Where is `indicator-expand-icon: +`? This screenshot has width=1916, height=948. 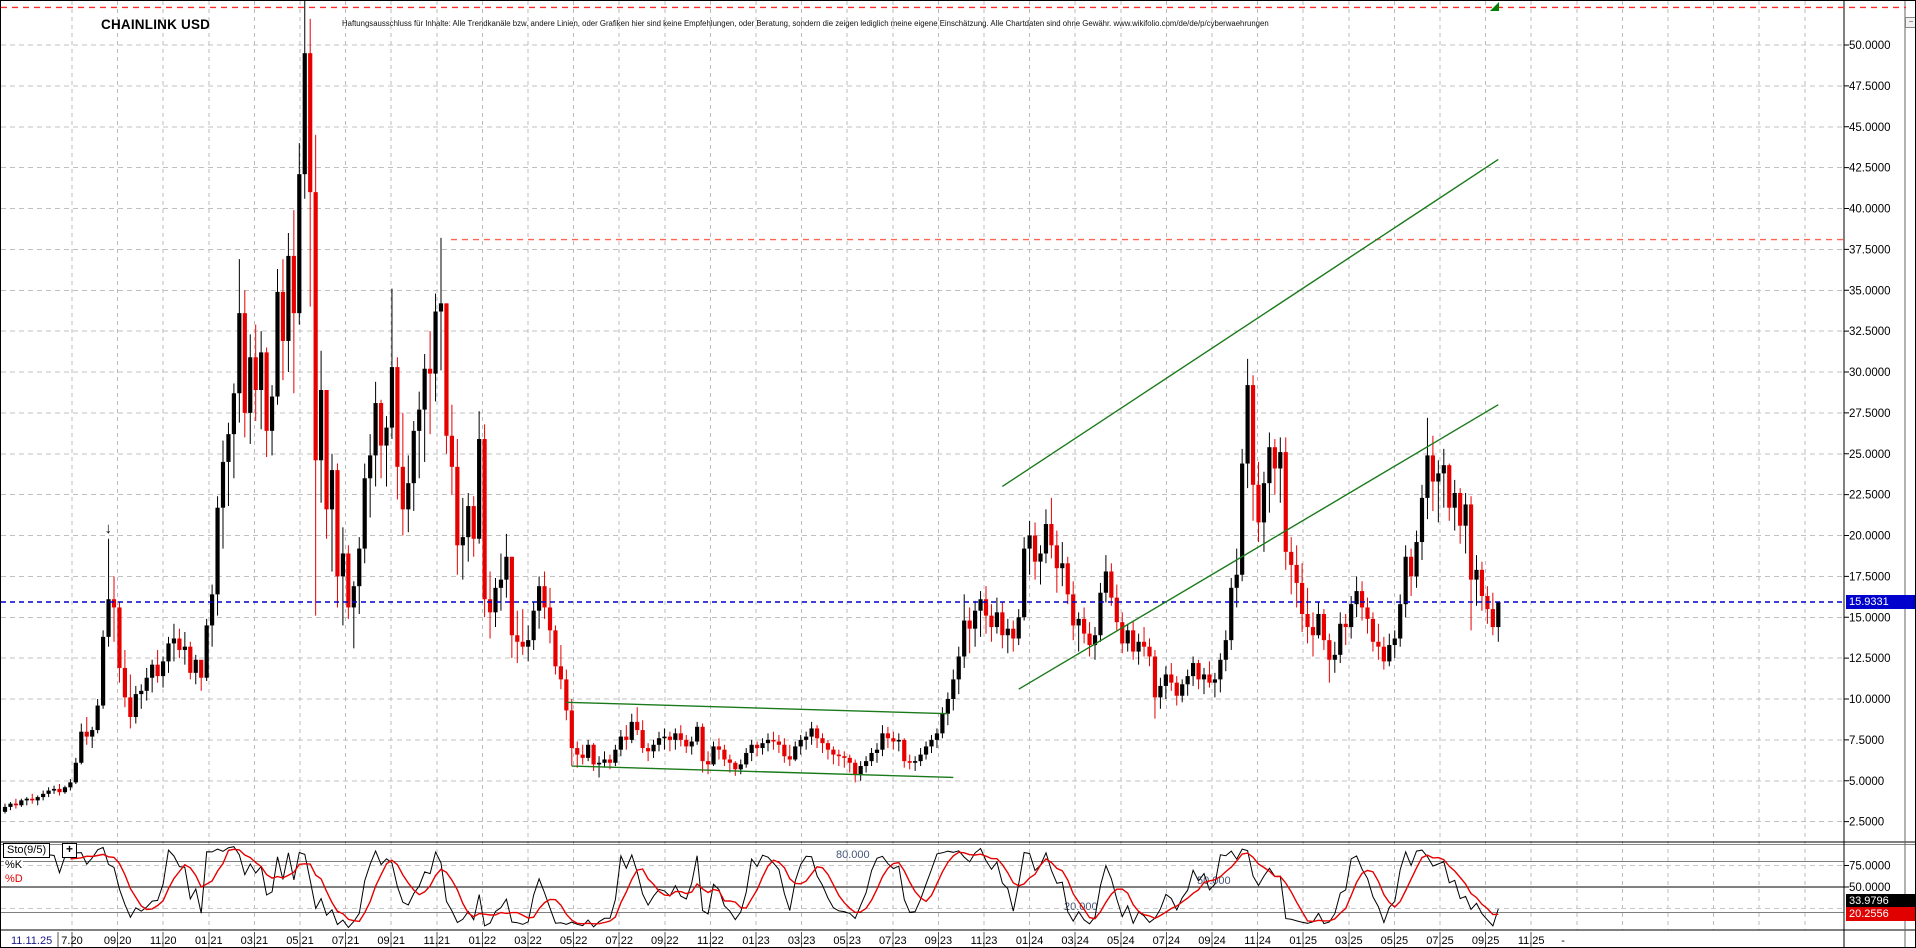
indicator-expand-icon: + is located at coordinates (69, 850).